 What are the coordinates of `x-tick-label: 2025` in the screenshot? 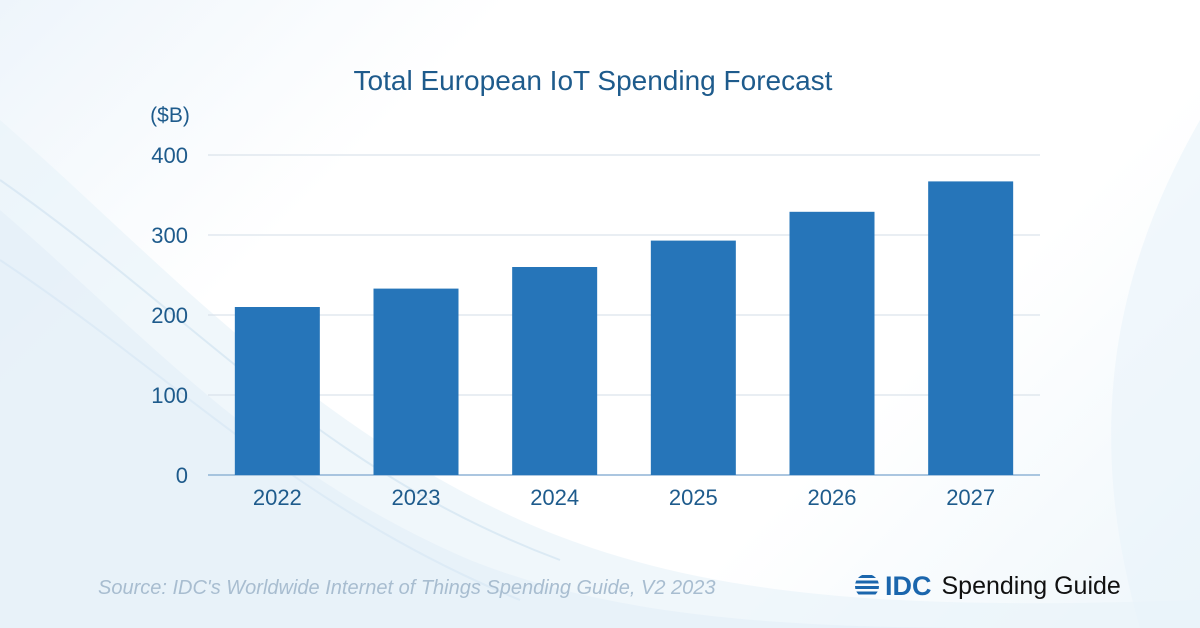 It's located at (693, 497).